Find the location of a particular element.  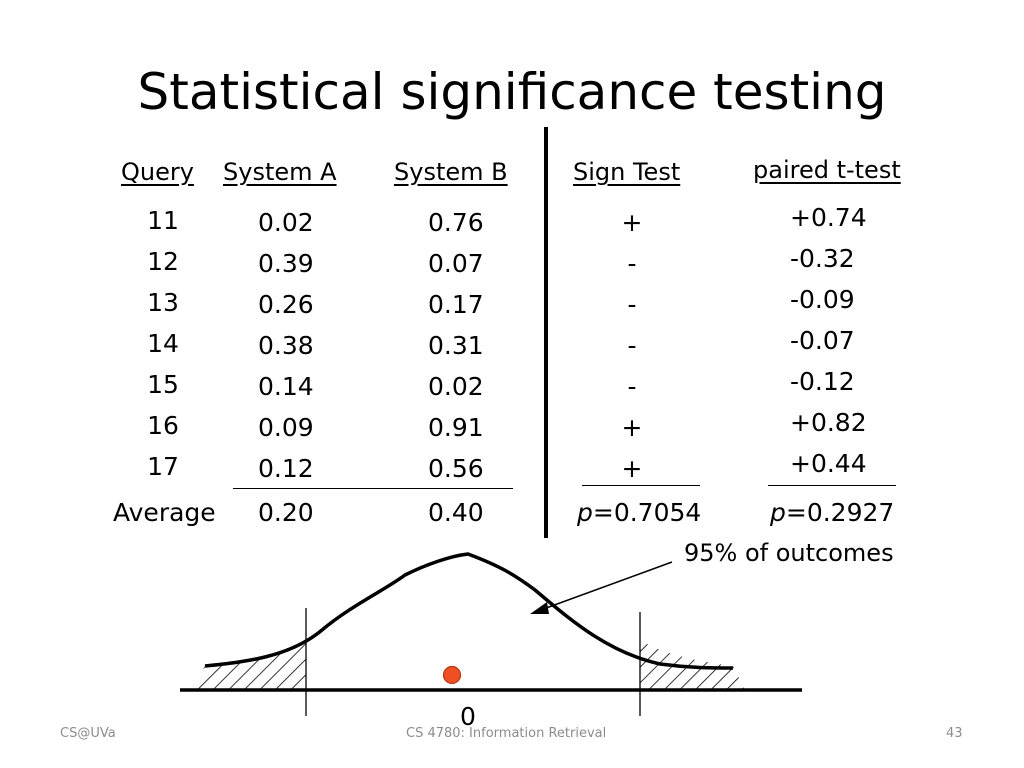

difference-cell: +0.44 is located at coordinates (828, 463).